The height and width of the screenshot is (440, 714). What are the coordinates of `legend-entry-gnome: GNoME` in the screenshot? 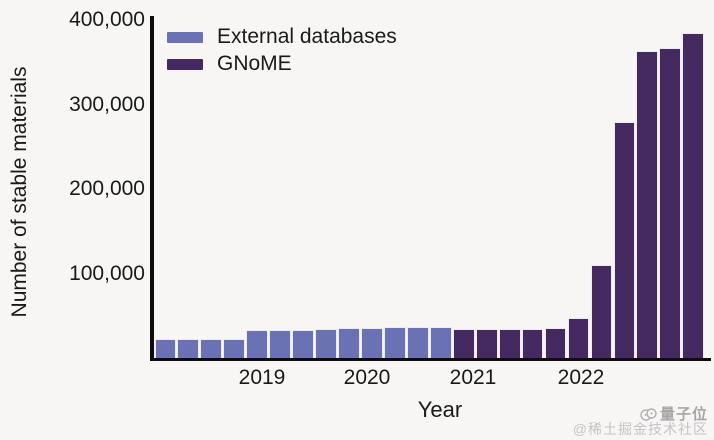 It's located at (282, 64).